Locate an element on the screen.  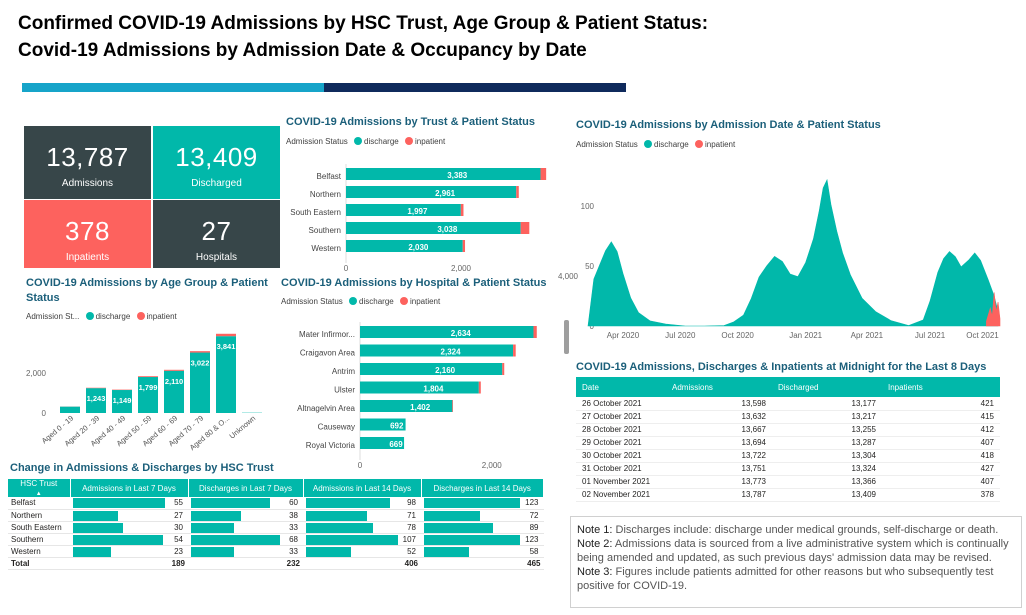
table-row: 31 October 2021 13,751 13,324 427 is located at coordinates (788, 469).